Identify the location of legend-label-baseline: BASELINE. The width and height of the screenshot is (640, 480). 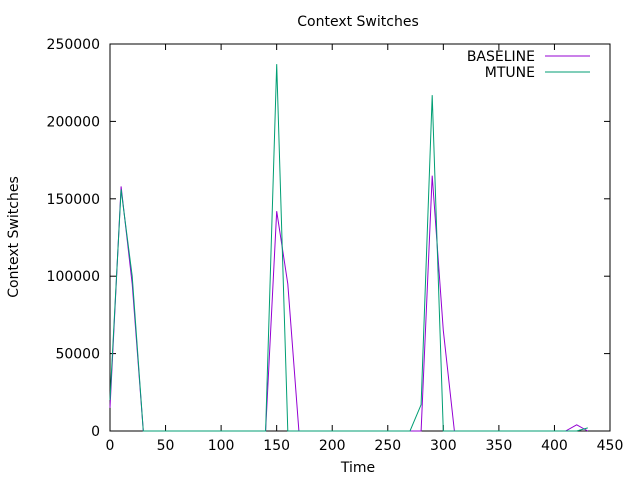
(501, 57).